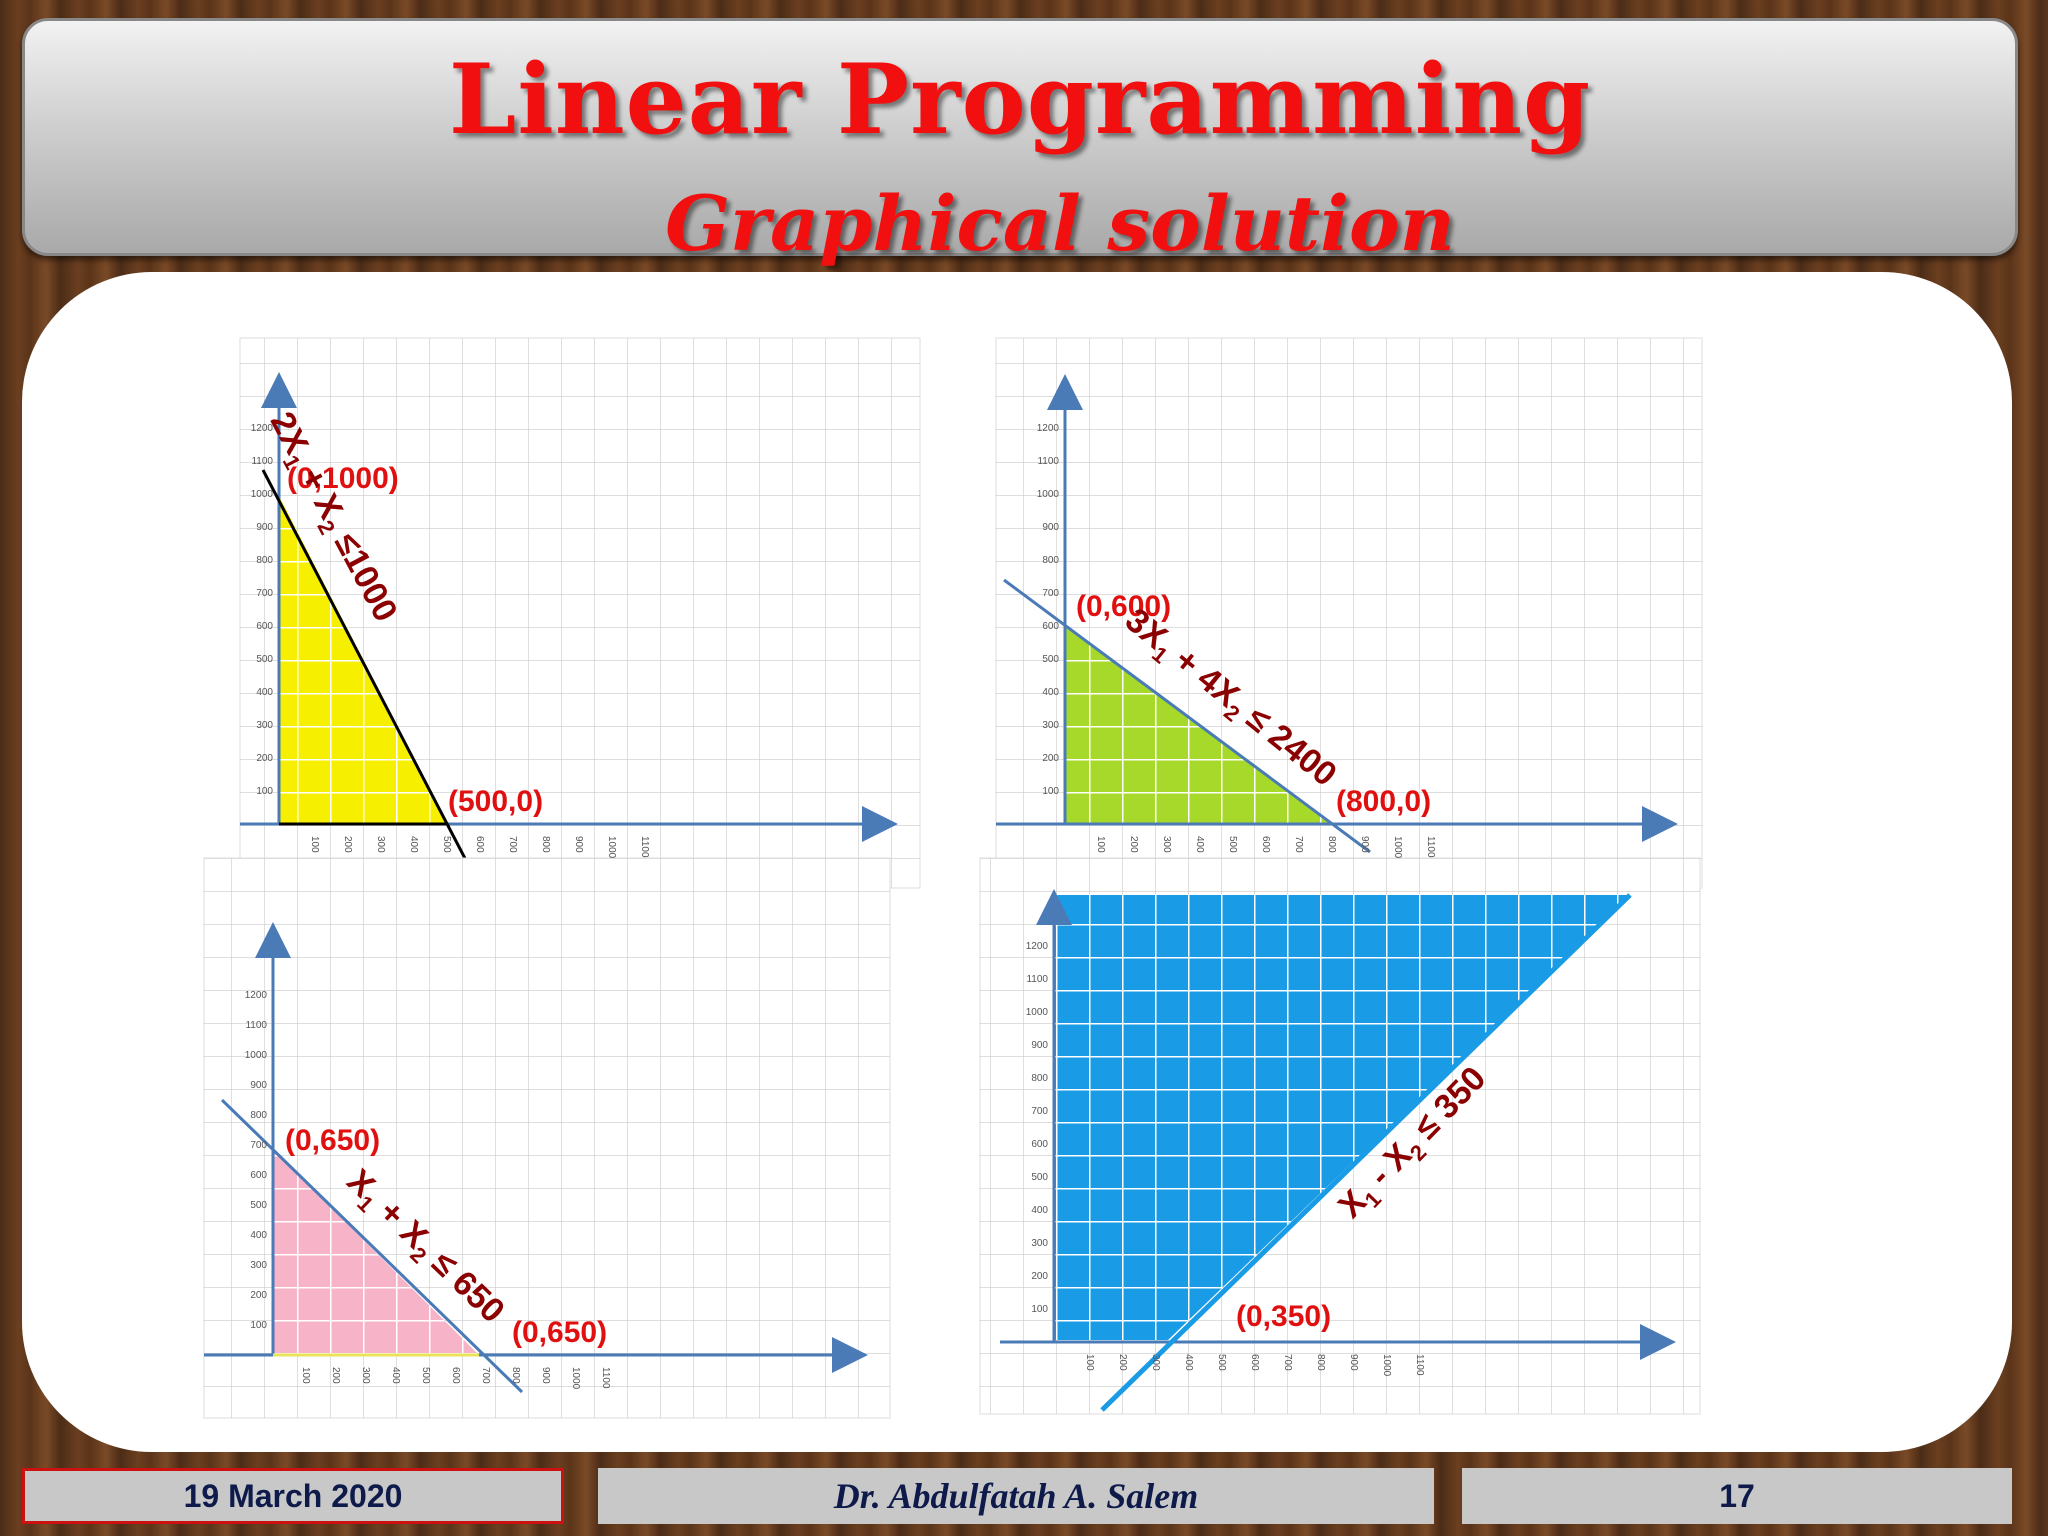 This screenshot has width=2048, height=1536. What do you see at coordinates (1123, 606) in the screenshot?
I see `point-label: (0,600)` at bounding box center [1123, 606].